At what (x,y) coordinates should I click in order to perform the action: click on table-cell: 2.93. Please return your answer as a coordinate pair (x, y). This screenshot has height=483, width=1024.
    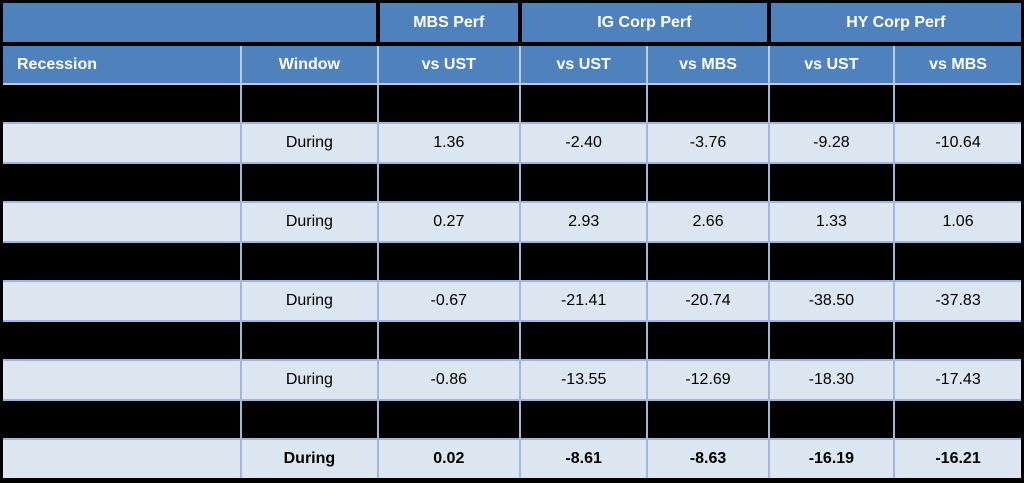
    Looking at the image, I should click on (583, 222).